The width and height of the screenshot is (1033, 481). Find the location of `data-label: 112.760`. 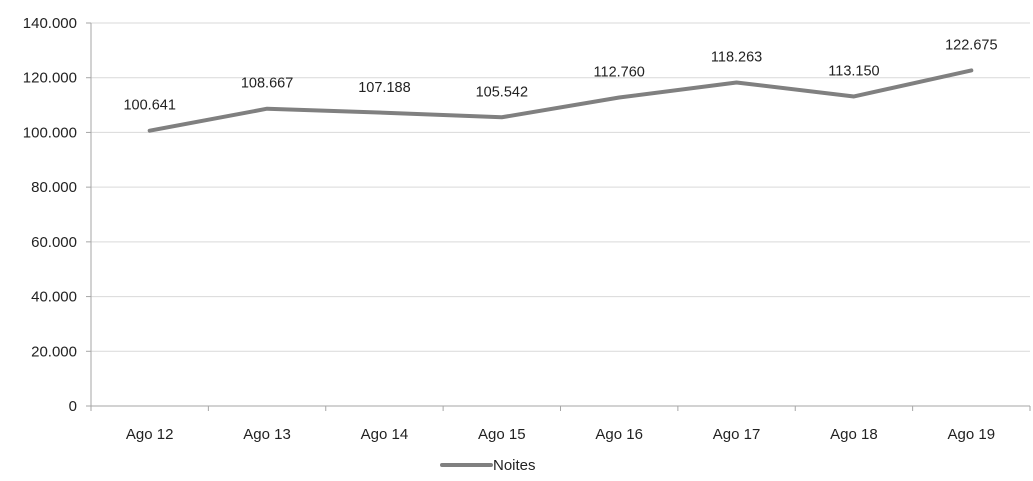

data-label: 112.760 is located at coordinates (619, 73).